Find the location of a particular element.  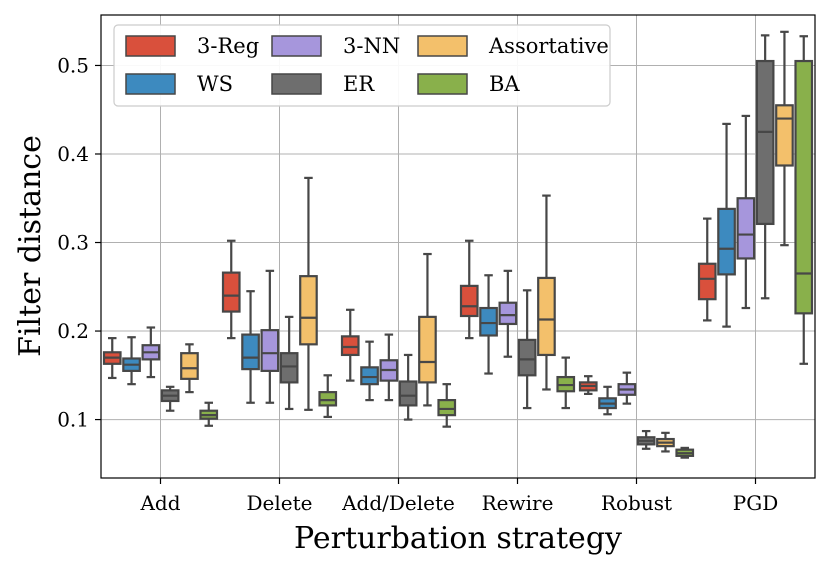

x-tick-label: Add is located at coordinates (159, 503).